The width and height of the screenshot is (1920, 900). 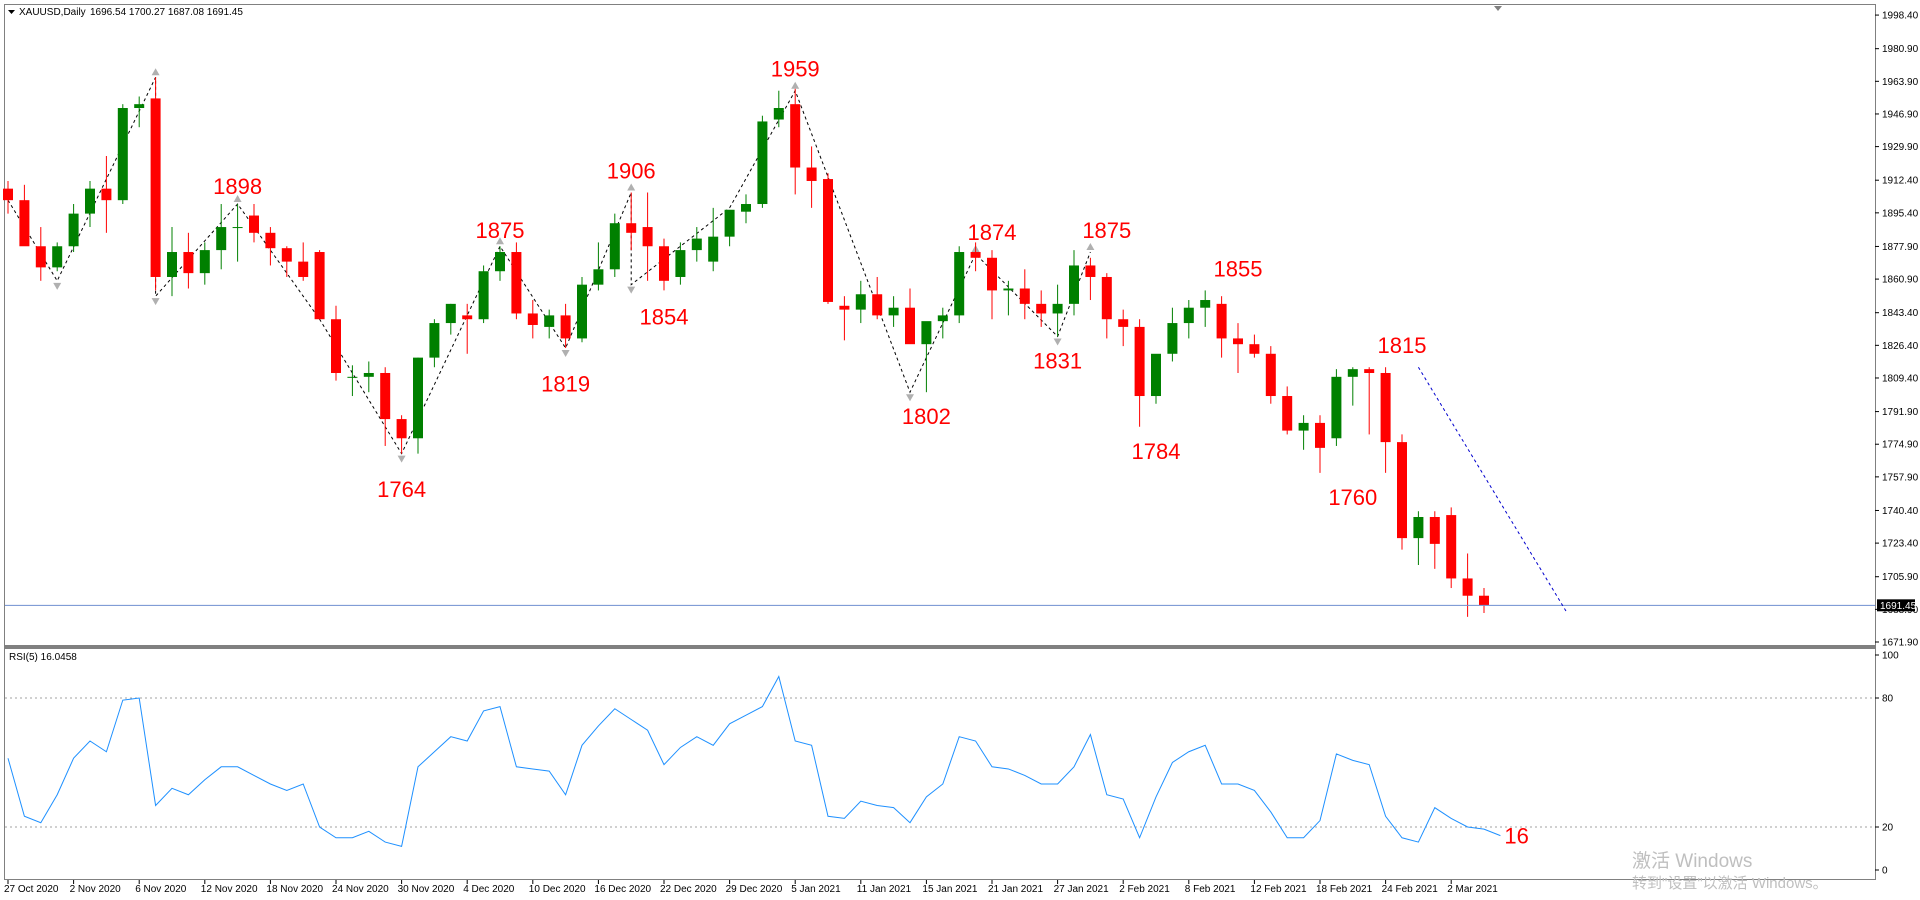 I want to click on time-tick-label: 10 Dec 2020, so click(x=557, y=889).